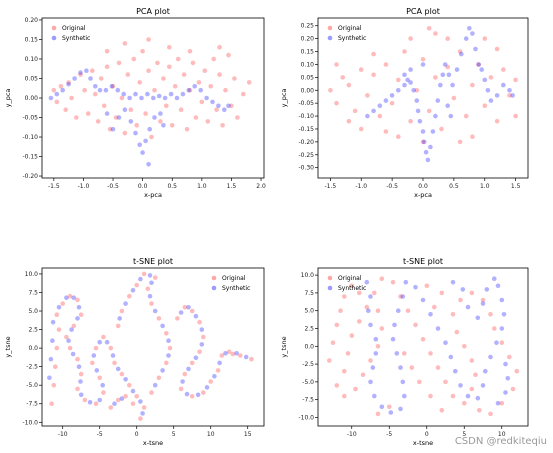 This screenshot has width=553, height=453. I want to click on legend-marker, so click(330, 28).